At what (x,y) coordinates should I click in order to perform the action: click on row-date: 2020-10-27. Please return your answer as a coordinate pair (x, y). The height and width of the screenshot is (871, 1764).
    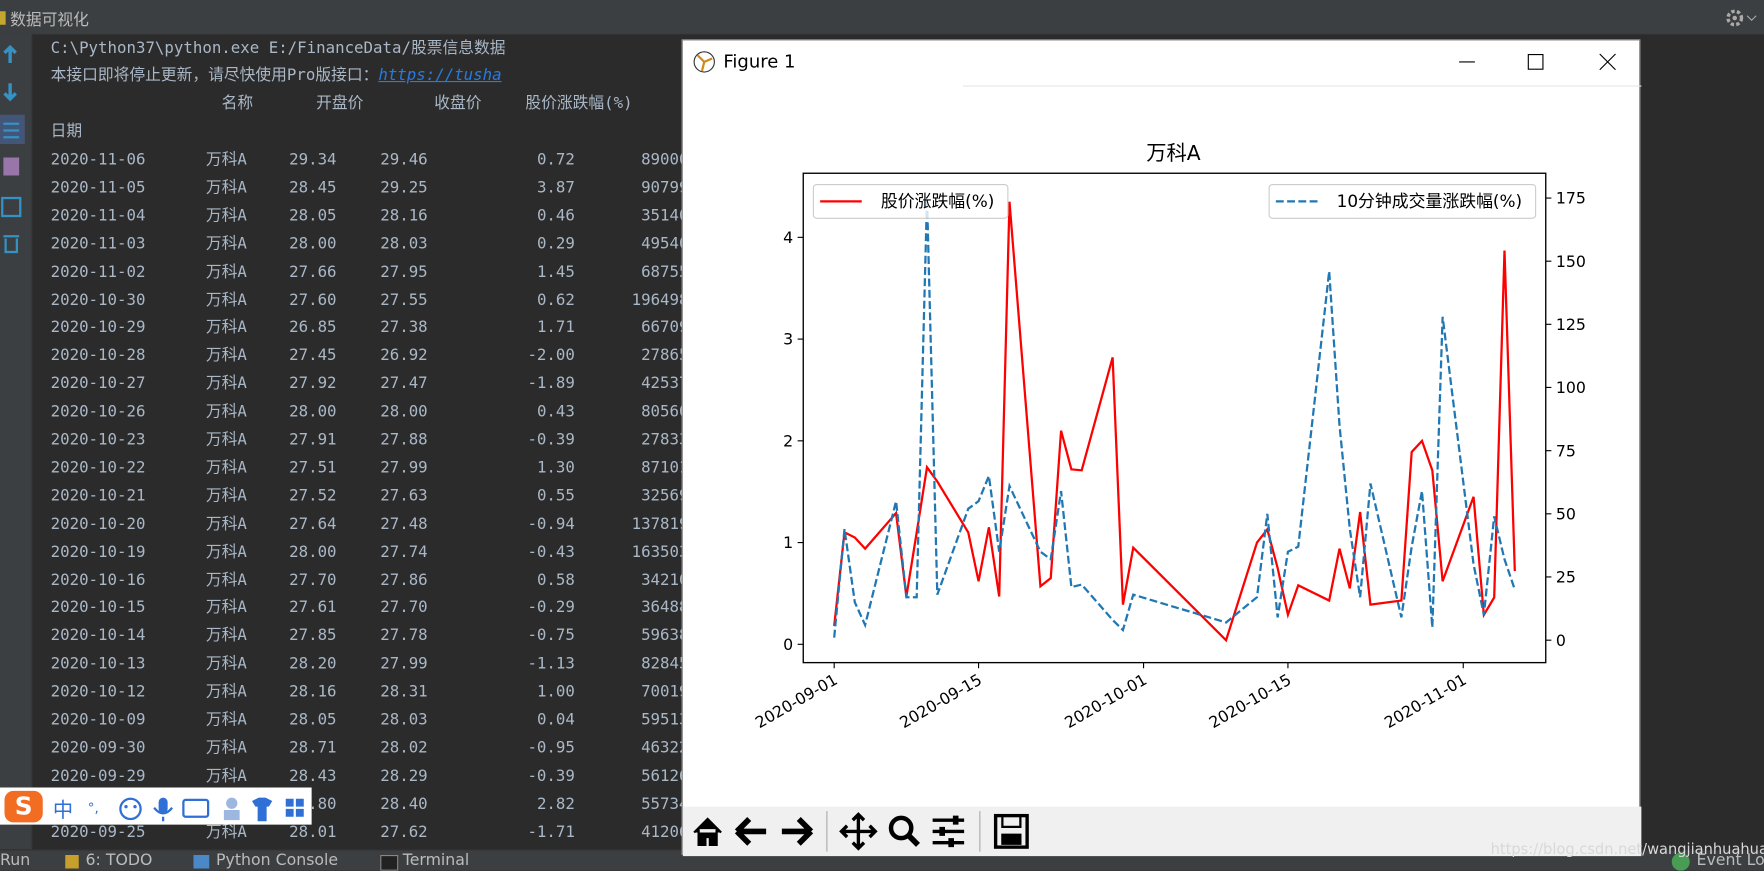
    Looking at the image, I should click on (98, 383).